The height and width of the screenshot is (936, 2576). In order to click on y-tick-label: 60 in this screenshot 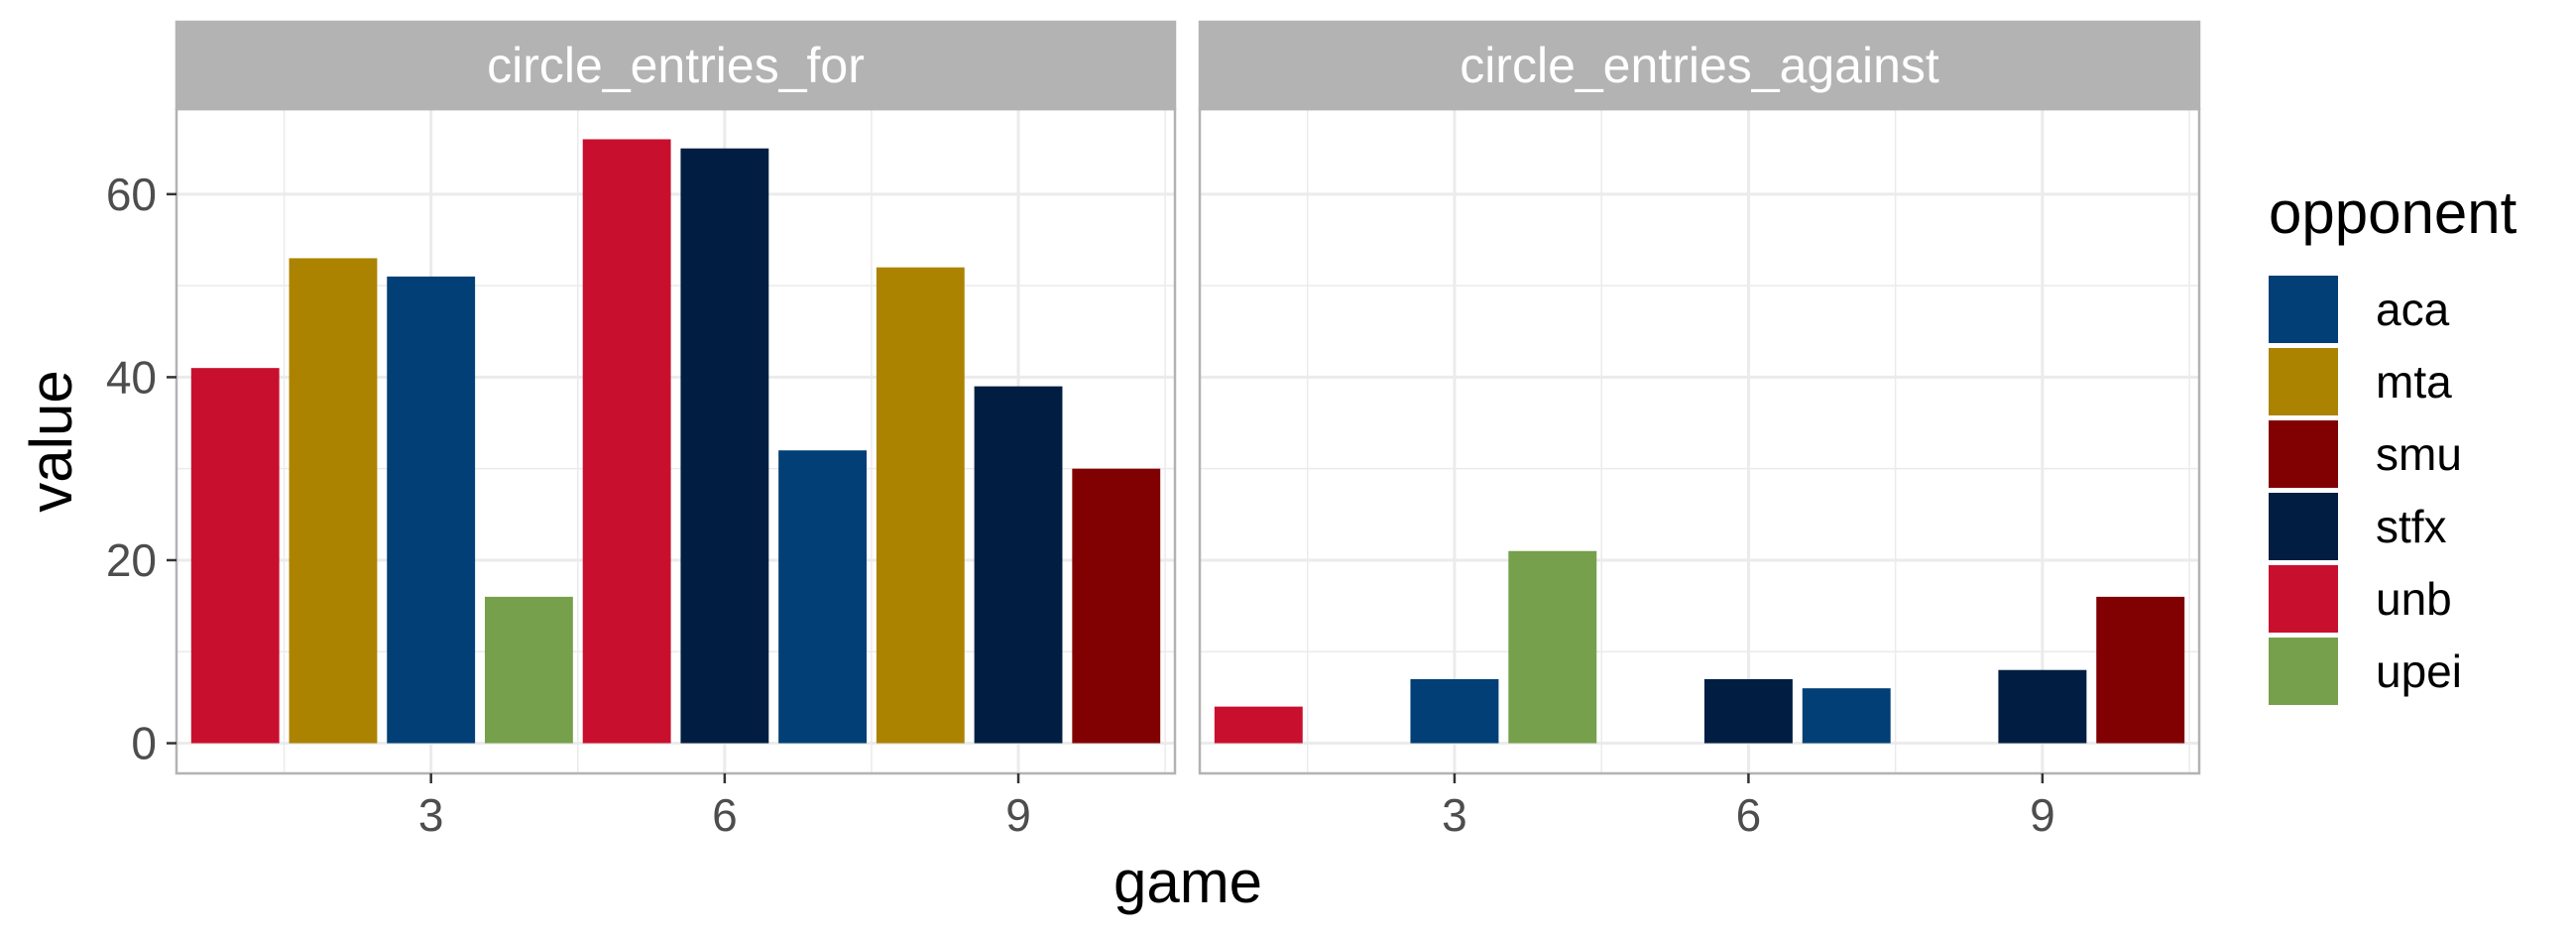, I will do `click(131, 194)`.